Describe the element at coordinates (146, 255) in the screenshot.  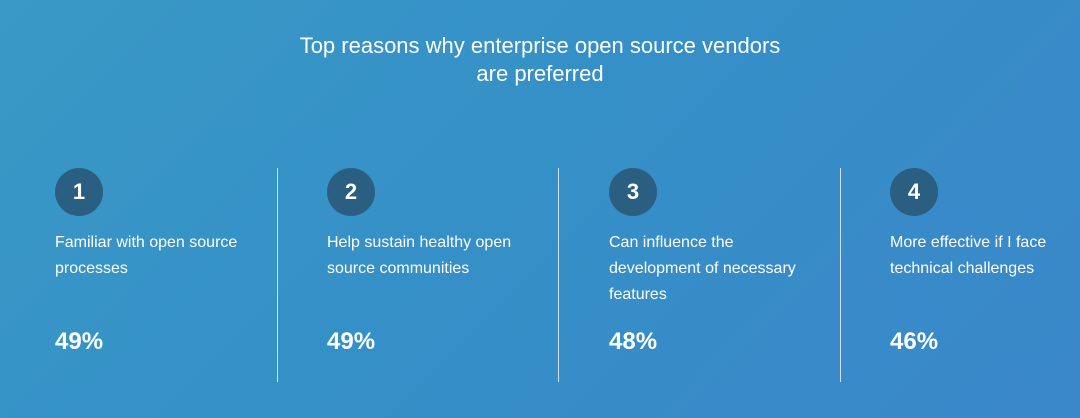
I see `reason-label: Familiar with open source processes` at that location.